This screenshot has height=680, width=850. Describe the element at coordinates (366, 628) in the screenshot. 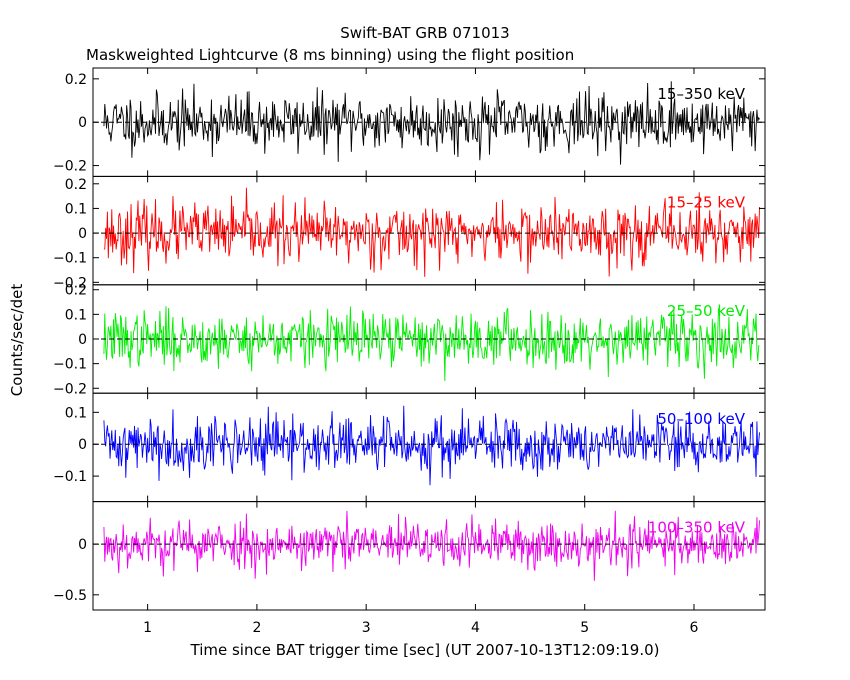

I see `x-tick-label: 3` at that location.